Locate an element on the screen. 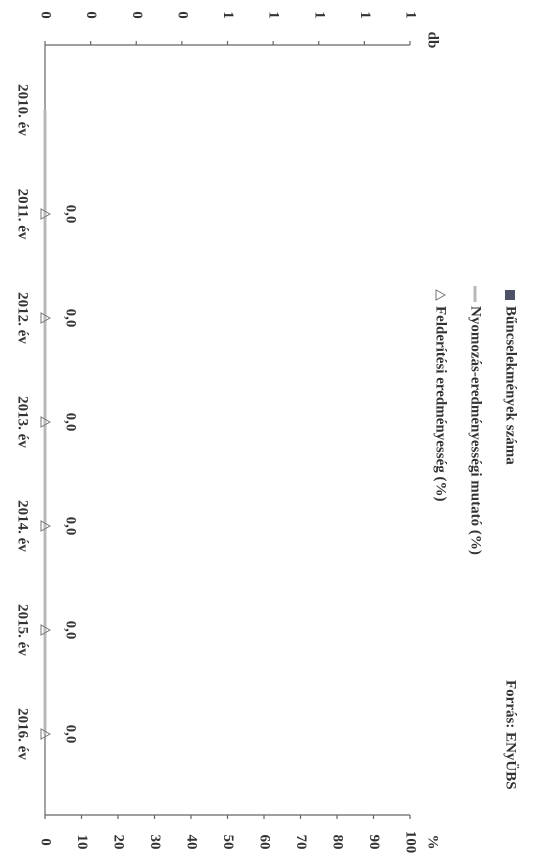 This screenshot has width=552, height=865. y2-tick-label: 40 is located at coordinates (192, 842).